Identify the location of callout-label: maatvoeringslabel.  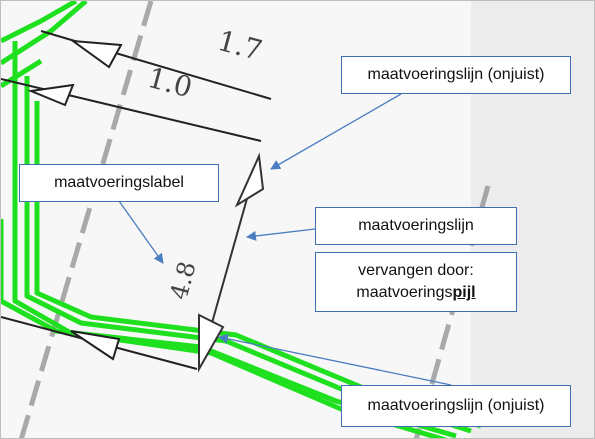
(119, 183).